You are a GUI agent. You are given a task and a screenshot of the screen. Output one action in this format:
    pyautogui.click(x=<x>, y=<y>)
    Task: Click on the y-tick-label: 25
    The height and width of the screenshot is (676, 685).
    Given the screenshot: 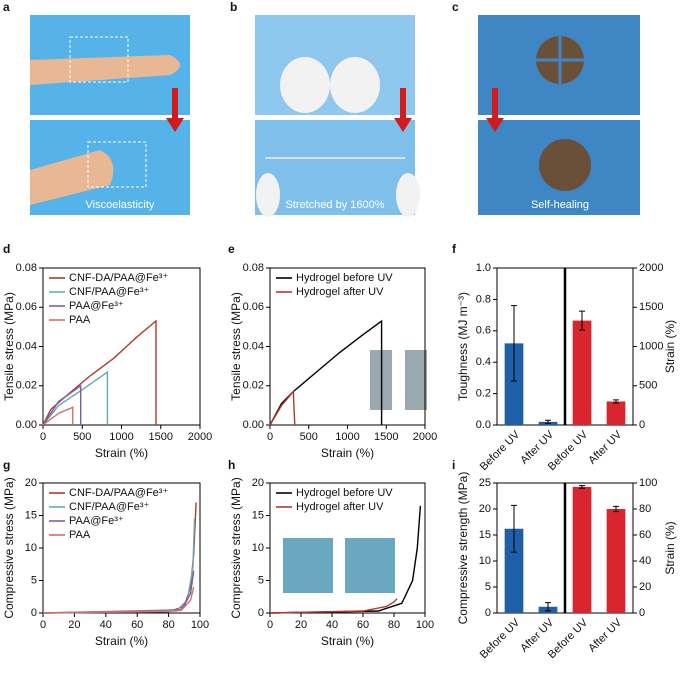 What is the action you would take?
    pyautogui.click(x=485, y=483)
    